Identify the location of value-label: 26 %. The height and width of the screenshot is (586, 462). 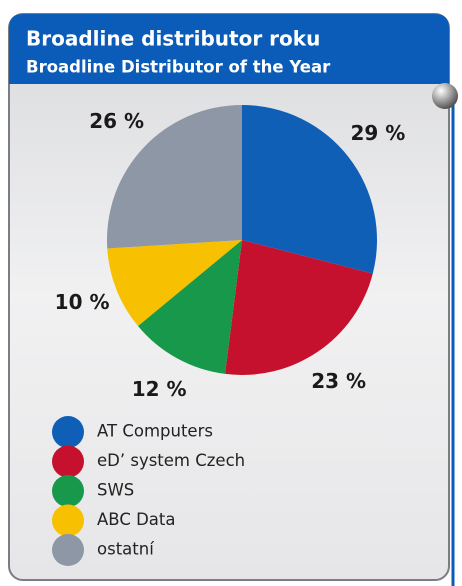
(116, 121).